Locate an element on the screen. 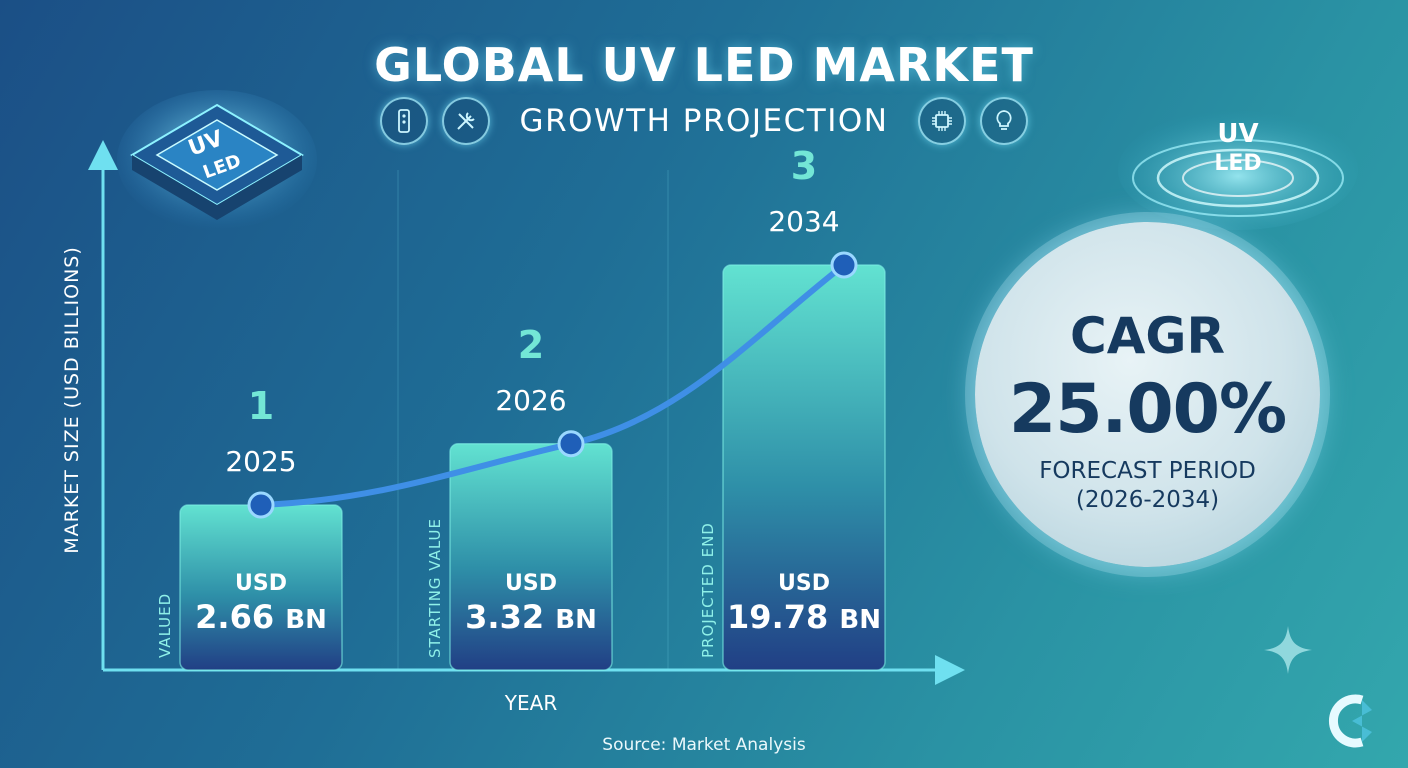 Image resolution: width=1408 pixels, height=768 pixels. subtitle-row: GROWTH PROJECTION is located at coordinates (704, 121).